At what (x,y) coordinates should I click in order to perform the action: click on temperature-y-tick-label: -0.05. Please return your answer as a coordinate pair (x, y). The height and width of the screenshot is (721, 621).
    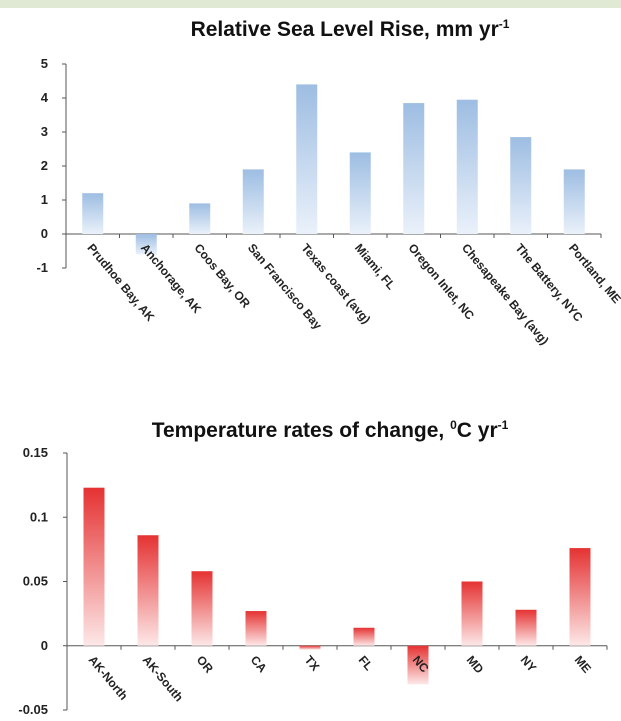
    Looking at the image, I should click on (33, 709).